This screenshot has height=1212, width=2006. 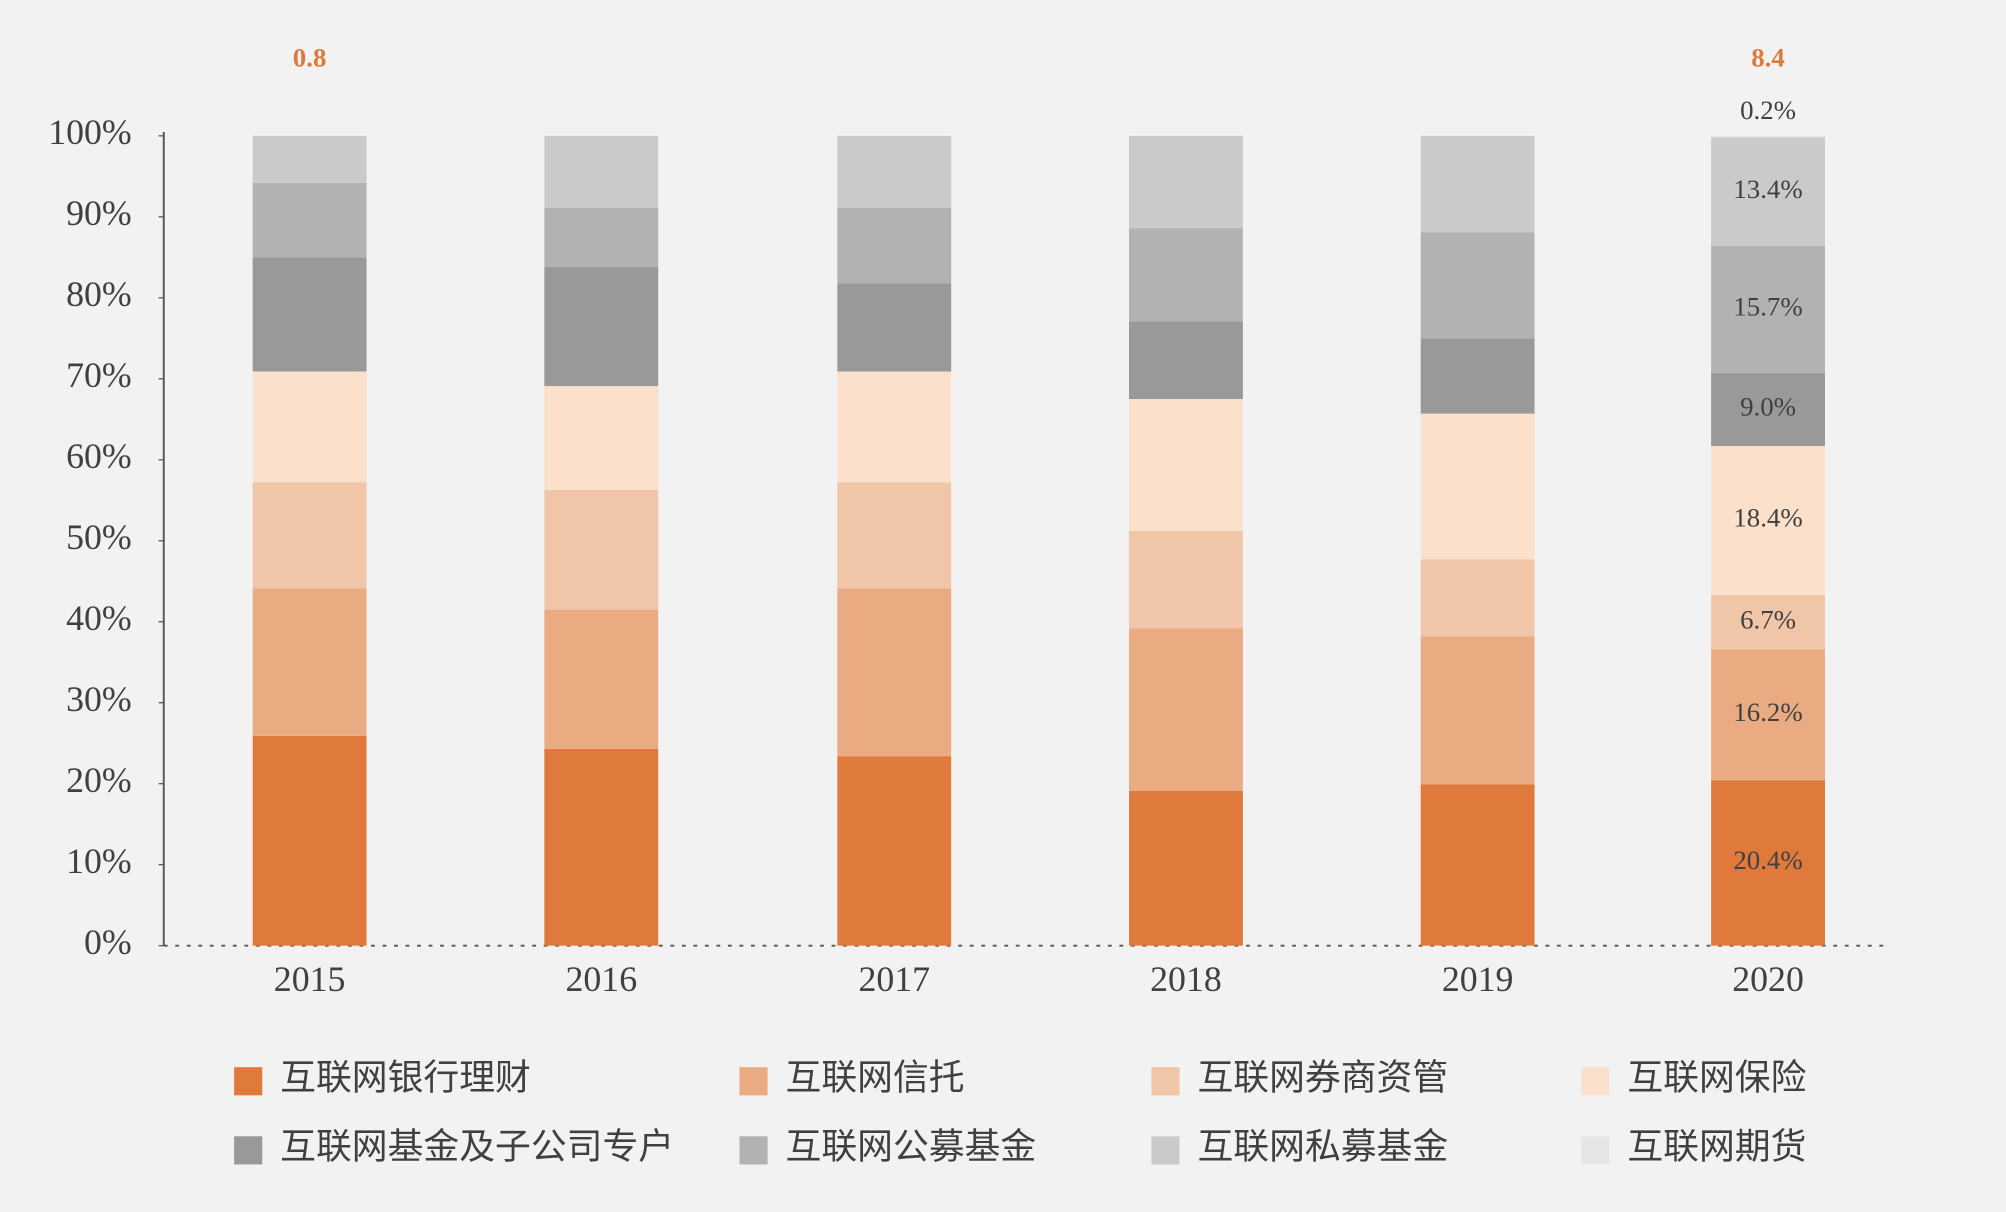 I want to click on data-label: 15.7%, so click(x=1767, y=307).